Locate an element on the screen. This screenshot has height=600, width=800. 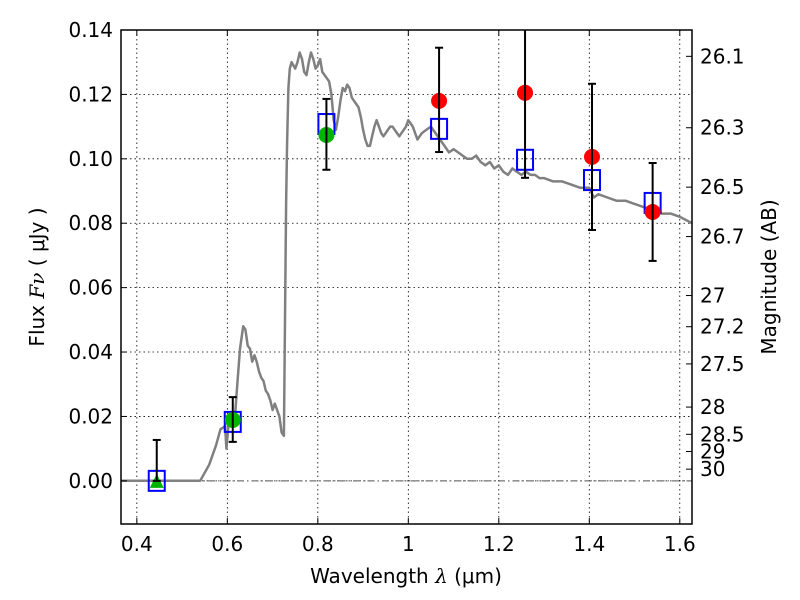
x-tick-label: 1.4 is located at coordinates (589, 544).